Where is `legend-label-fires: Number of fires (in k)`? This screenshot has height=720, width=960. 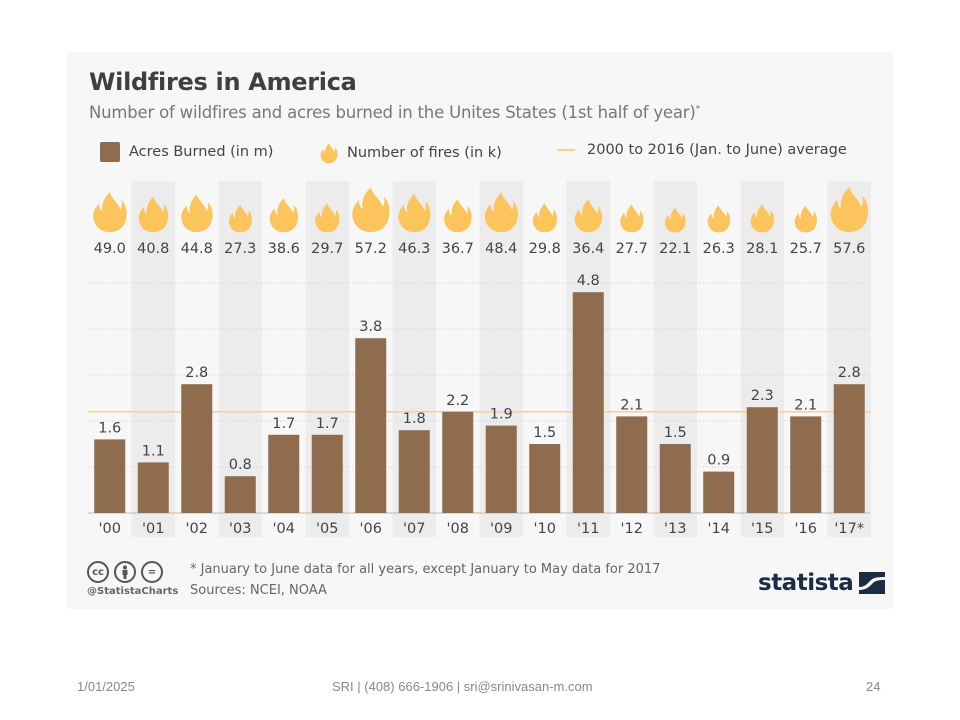 legend-label-fires: Number of fires (in k) is located at coordinates (424, 153).